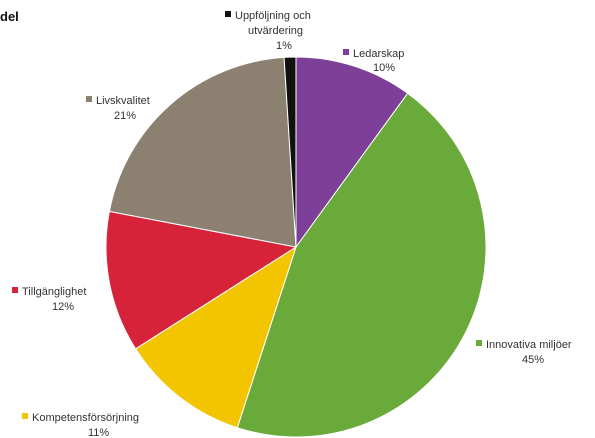  I want to click on label-uppfoljning: Uppföljning och utvärdering 1%, so click(268, 31).